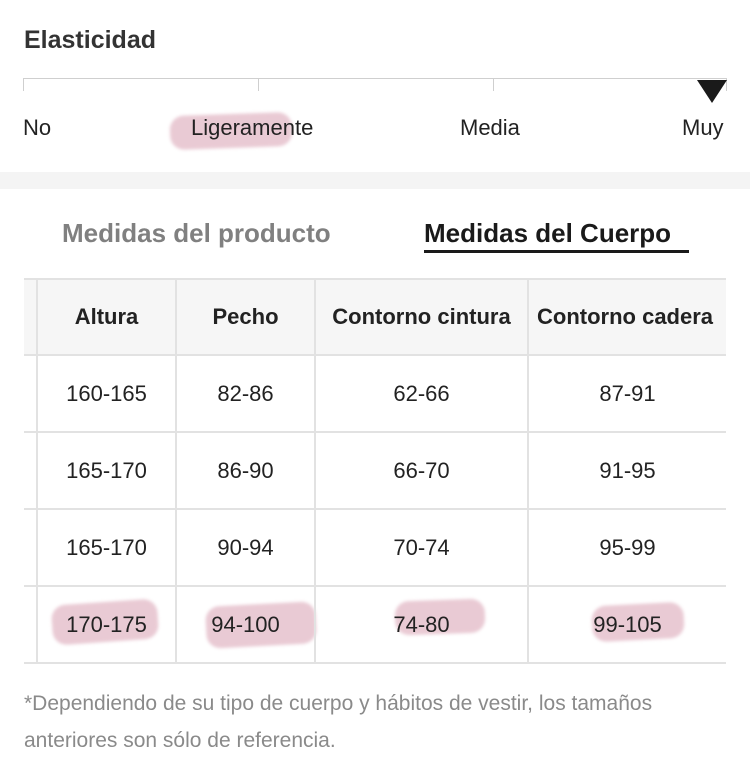 The image size is (750, 774). Describe the element at coordinates (246, 317) in the screenshot. I see `header-pecho: Pecho` at that location.